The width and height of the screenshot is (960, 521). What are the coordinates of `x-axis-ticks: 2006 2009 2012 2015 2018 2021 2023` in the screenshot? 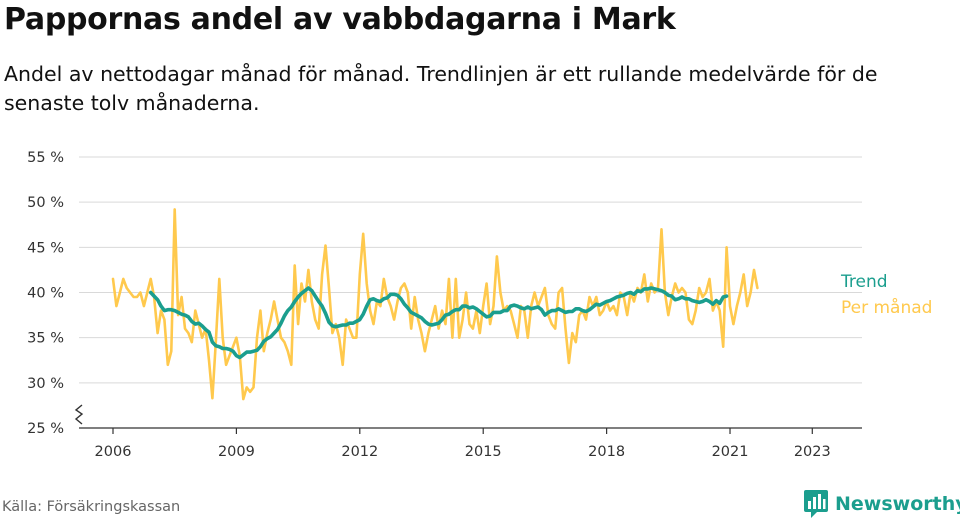 It's located at (463, 444).